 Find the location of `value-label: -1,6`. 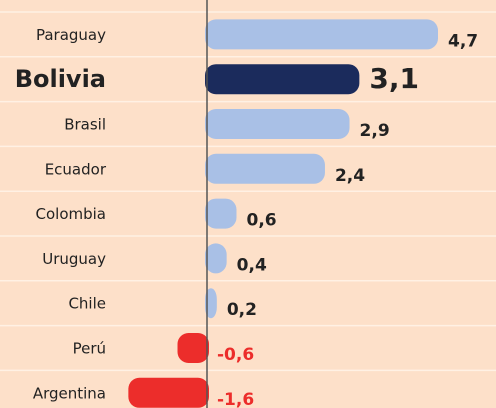

value-label: -1,6 is located at coordinates (235, 399).